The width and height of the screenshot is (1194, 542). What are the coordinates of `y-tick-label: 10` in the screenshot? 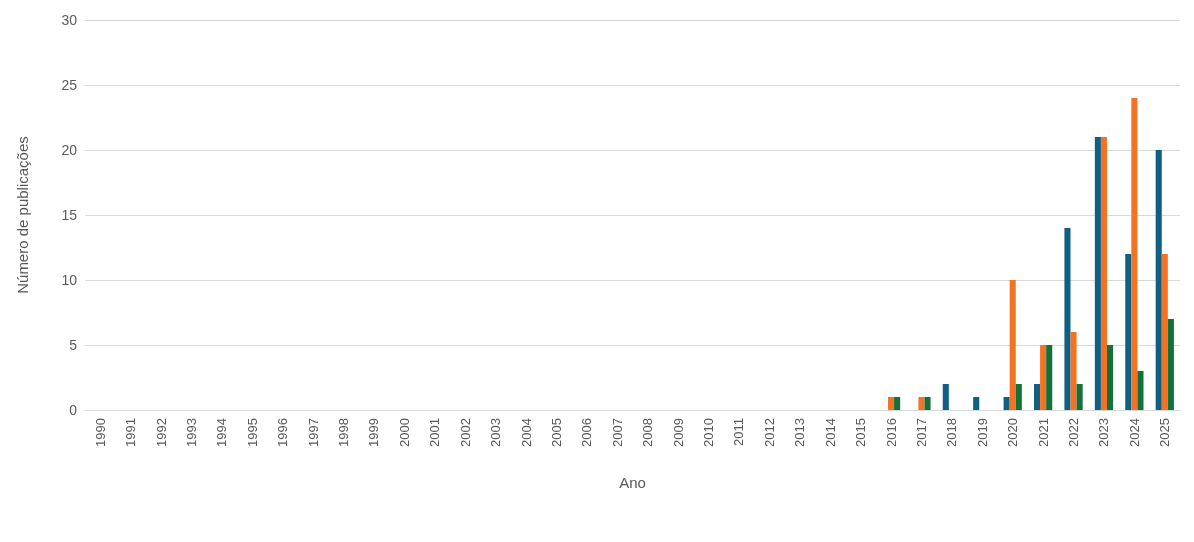 It's located at (69, 280).